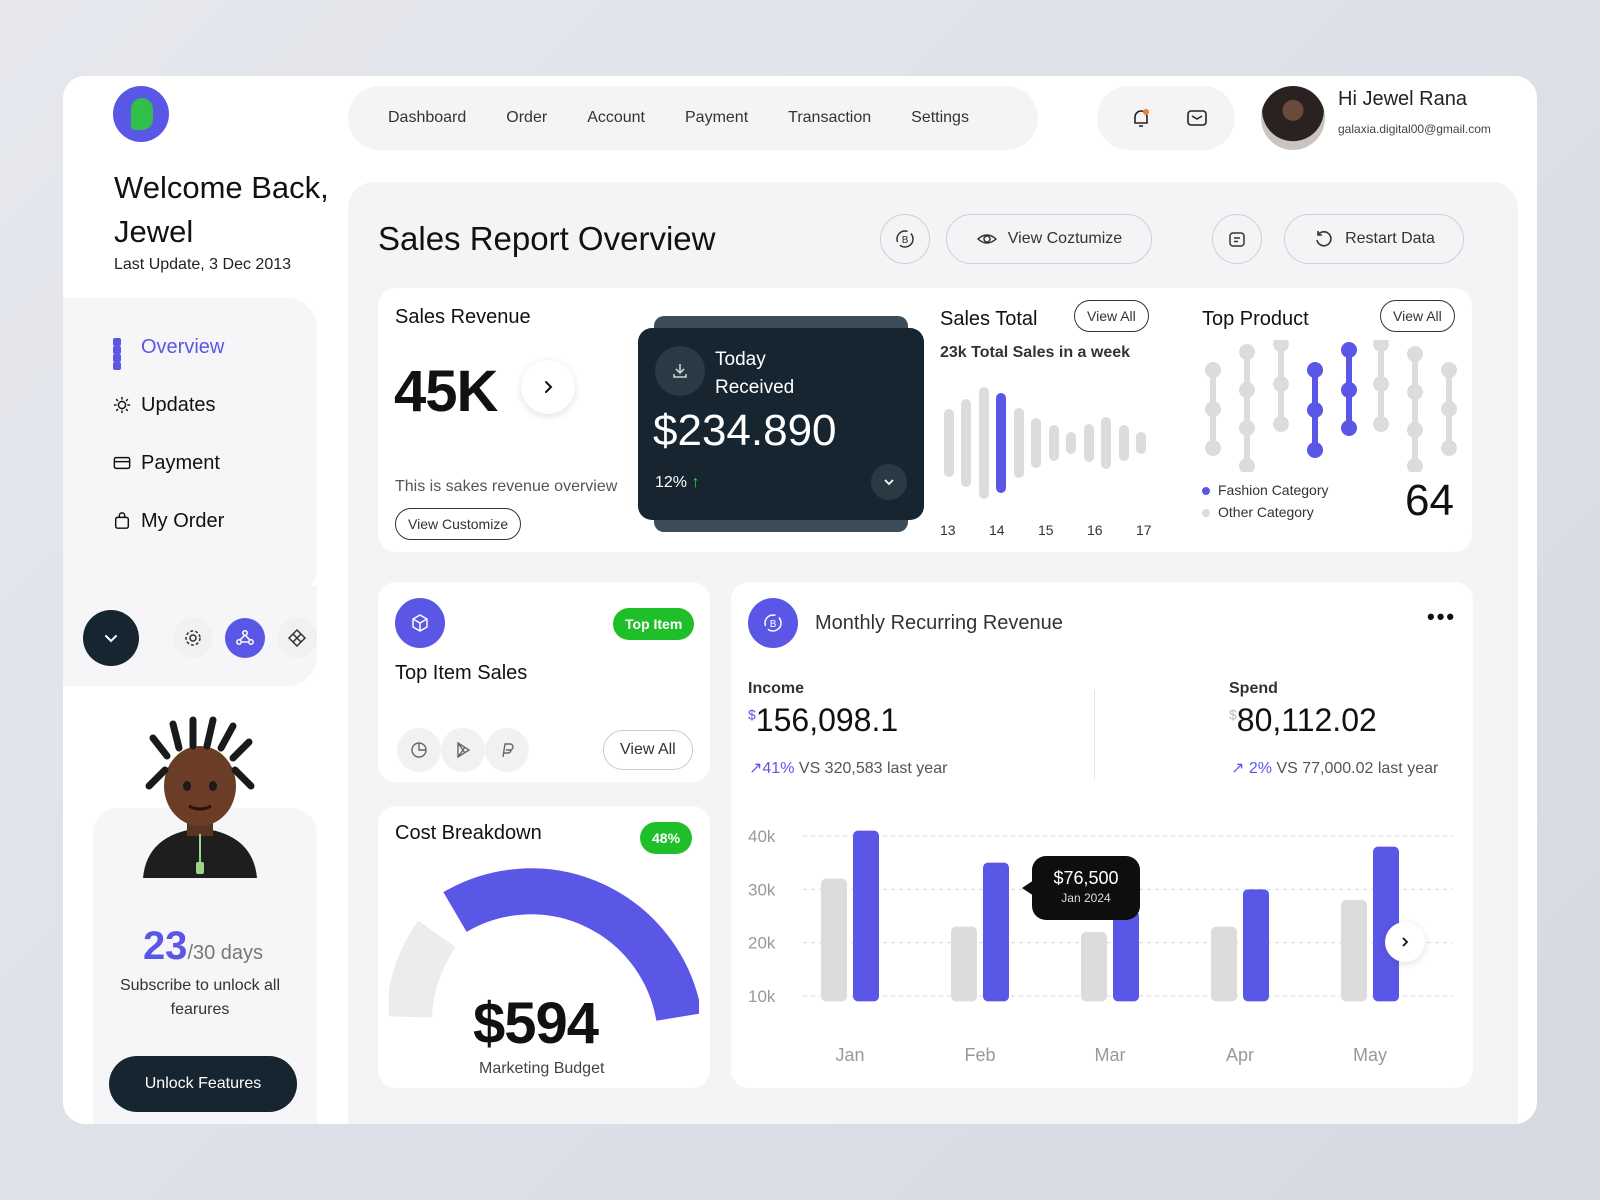 The width and height of the screenshot is (1600, 1200). I want to click on nav-account: Account, so click(616, 117).